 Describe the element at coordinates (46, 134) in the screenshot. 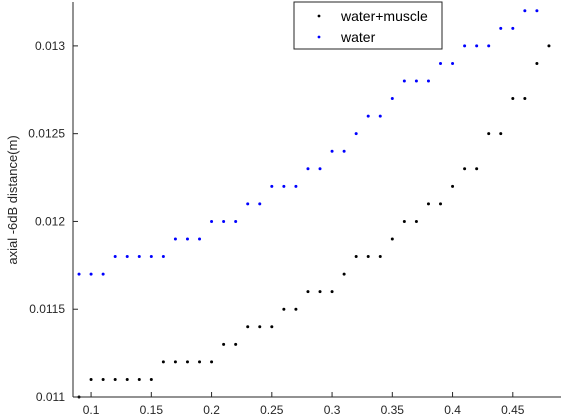

I see `y-tick-label: 0.0125` at that location.